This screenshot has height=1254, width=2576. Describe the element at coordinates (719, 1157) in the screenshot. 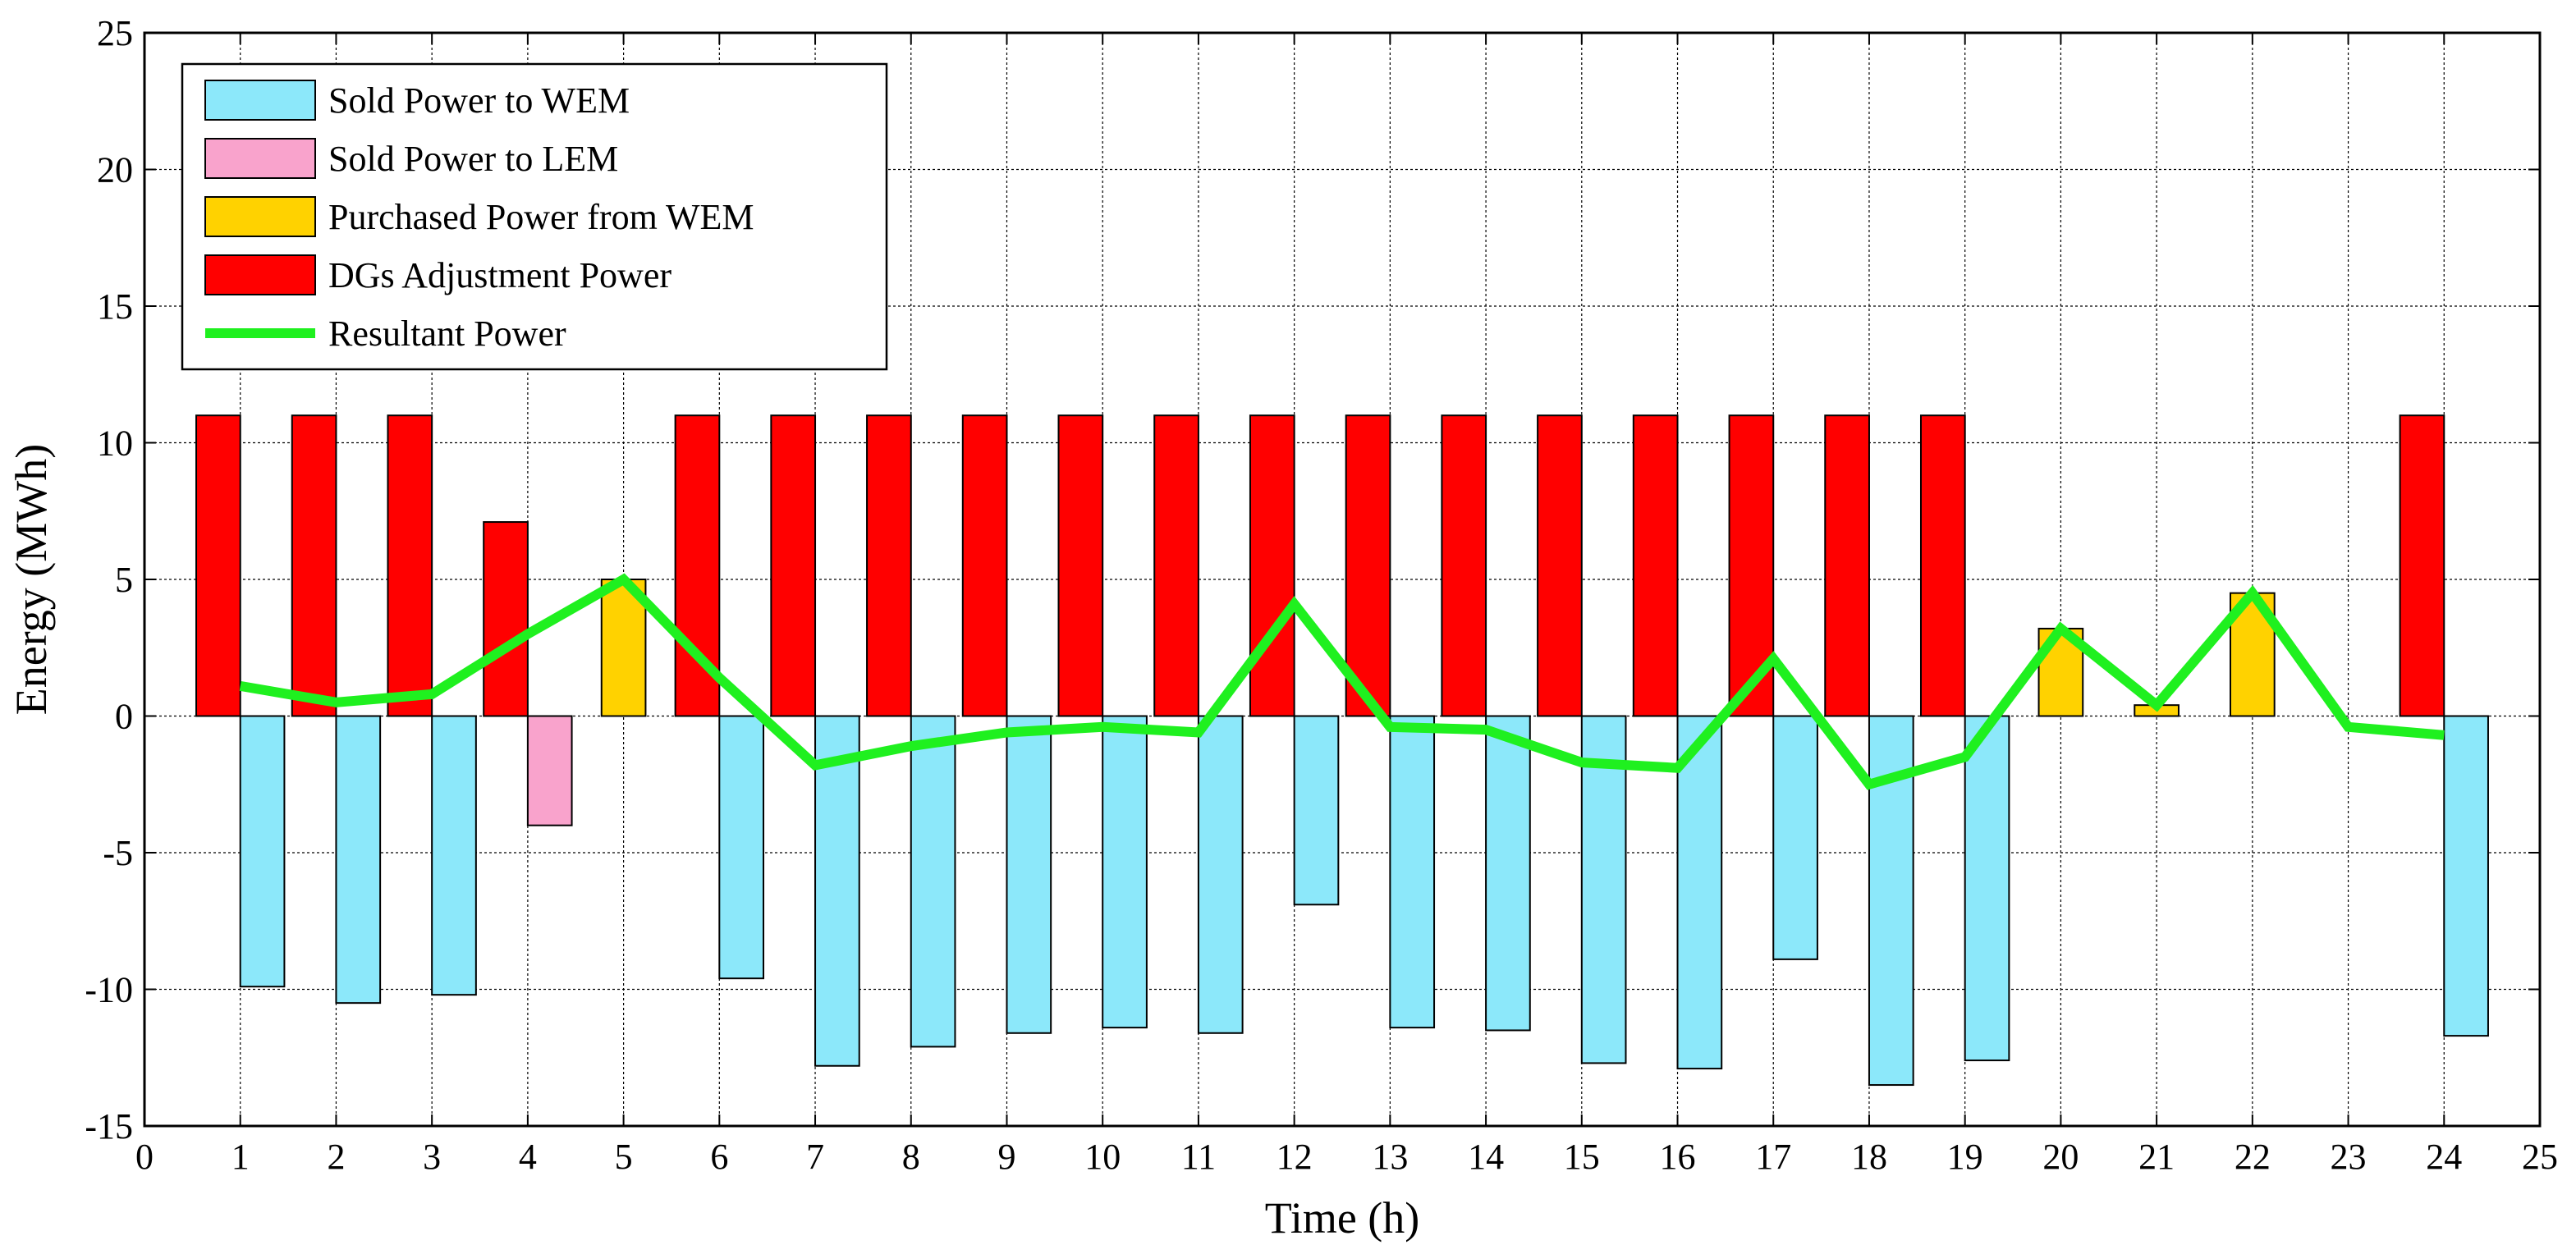

I see `x-tick-label: 6` at that location.